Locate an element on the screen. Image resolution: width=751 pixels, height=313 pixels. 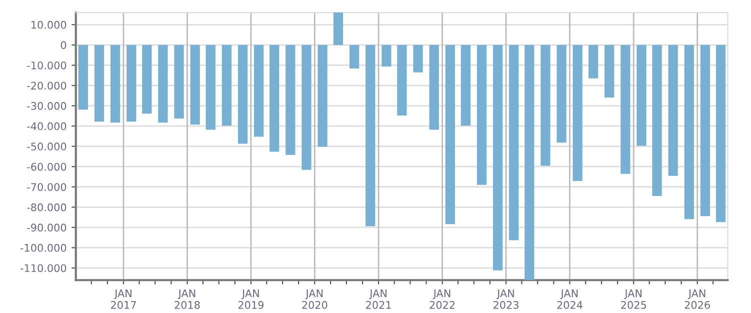
y-tick-label: -10.000 is located at coordinates (46, 65).